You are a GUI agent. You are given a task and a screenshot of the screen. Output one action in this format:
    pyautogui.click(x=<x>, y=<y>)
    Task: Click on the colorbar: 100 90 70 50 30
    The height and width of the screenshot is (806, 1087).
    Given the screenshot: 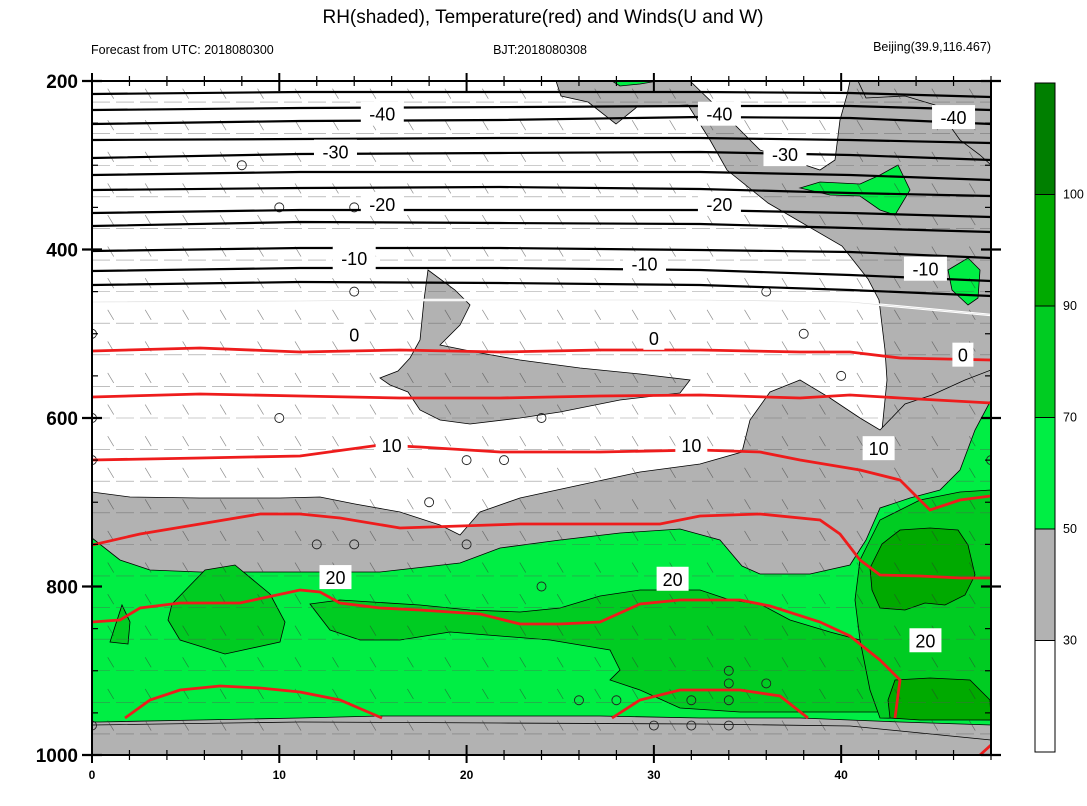 What is the action you would take?
    pyautogui.click(x=1059, y=417)
    